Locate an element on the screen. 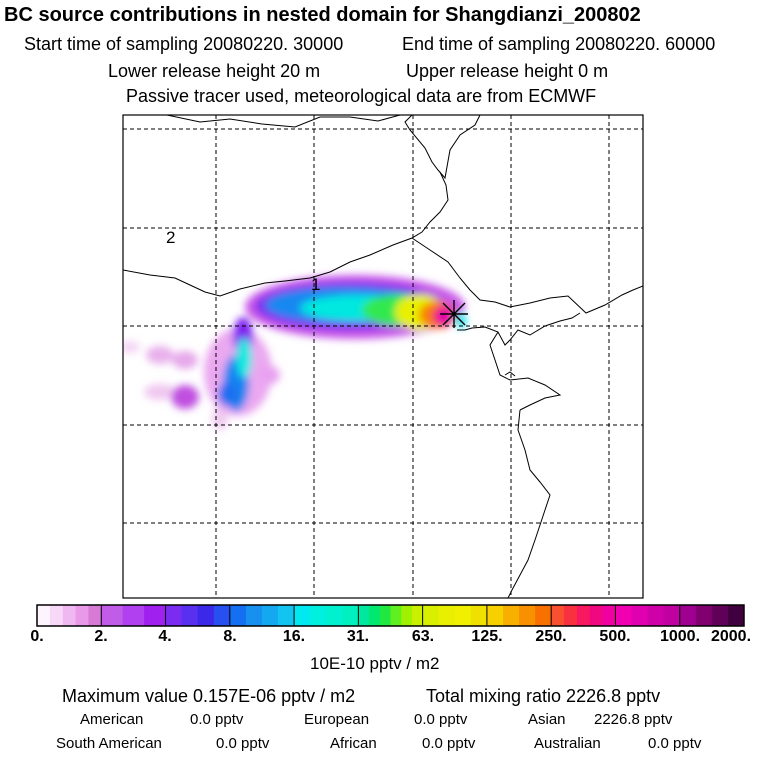  colorbar-tick-label: 63. is located at coordinates (423, 636).